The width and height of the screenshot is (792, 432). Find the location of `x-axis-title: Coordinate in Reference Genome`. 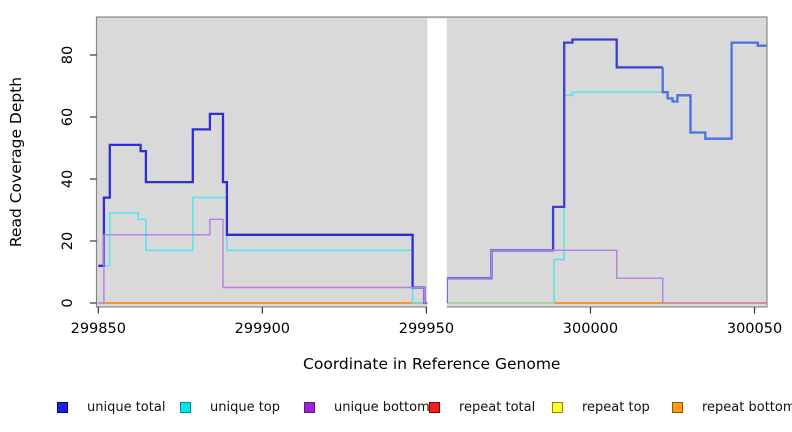

x-axis-title: Coordinate in Reference Genome is located at coordinates (431, 364).